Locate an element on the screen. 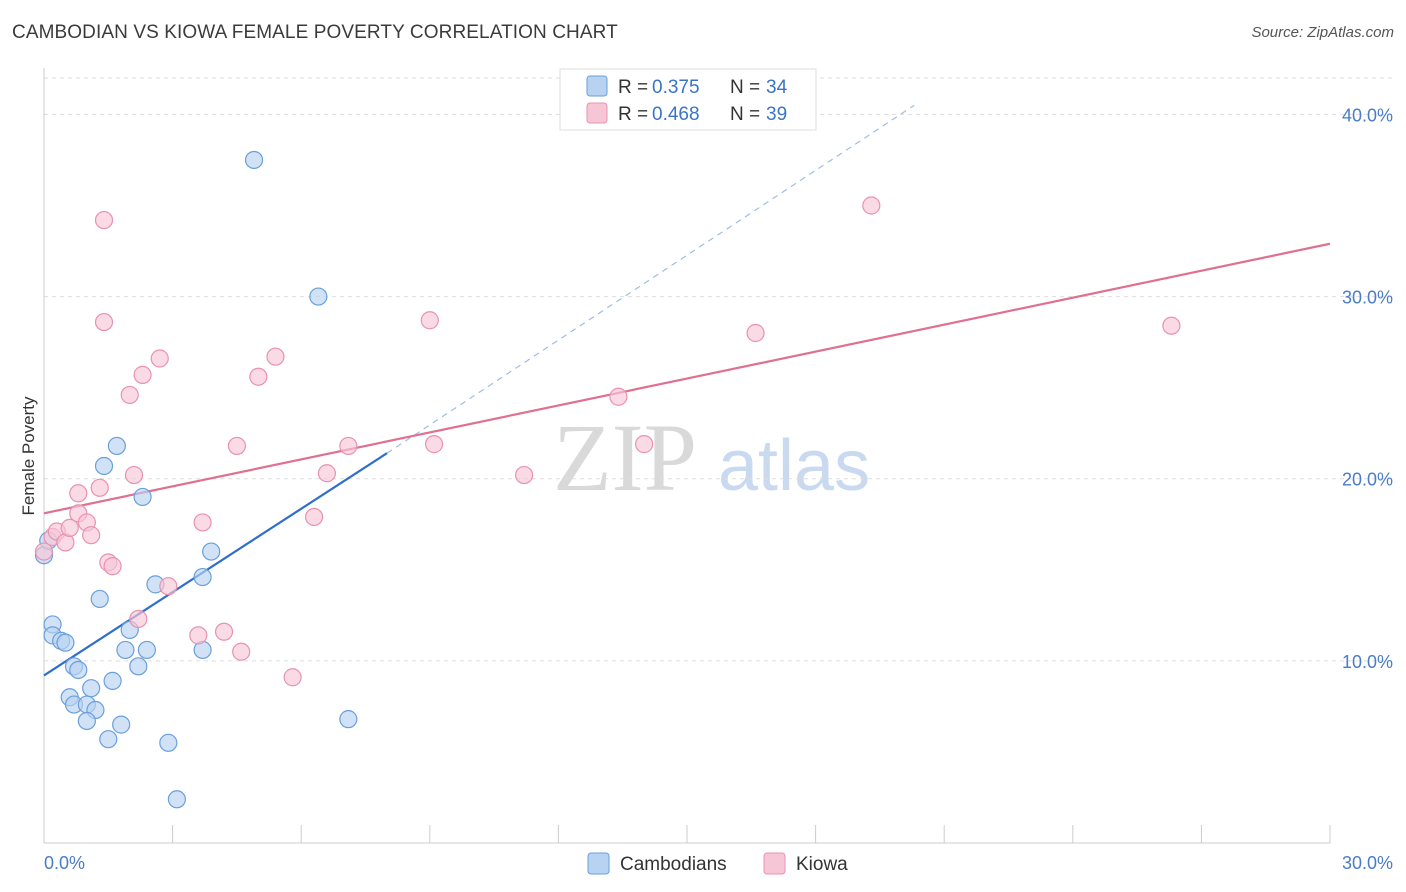  x-tick-max: 30.0% is located at coordinates (1367, 863).